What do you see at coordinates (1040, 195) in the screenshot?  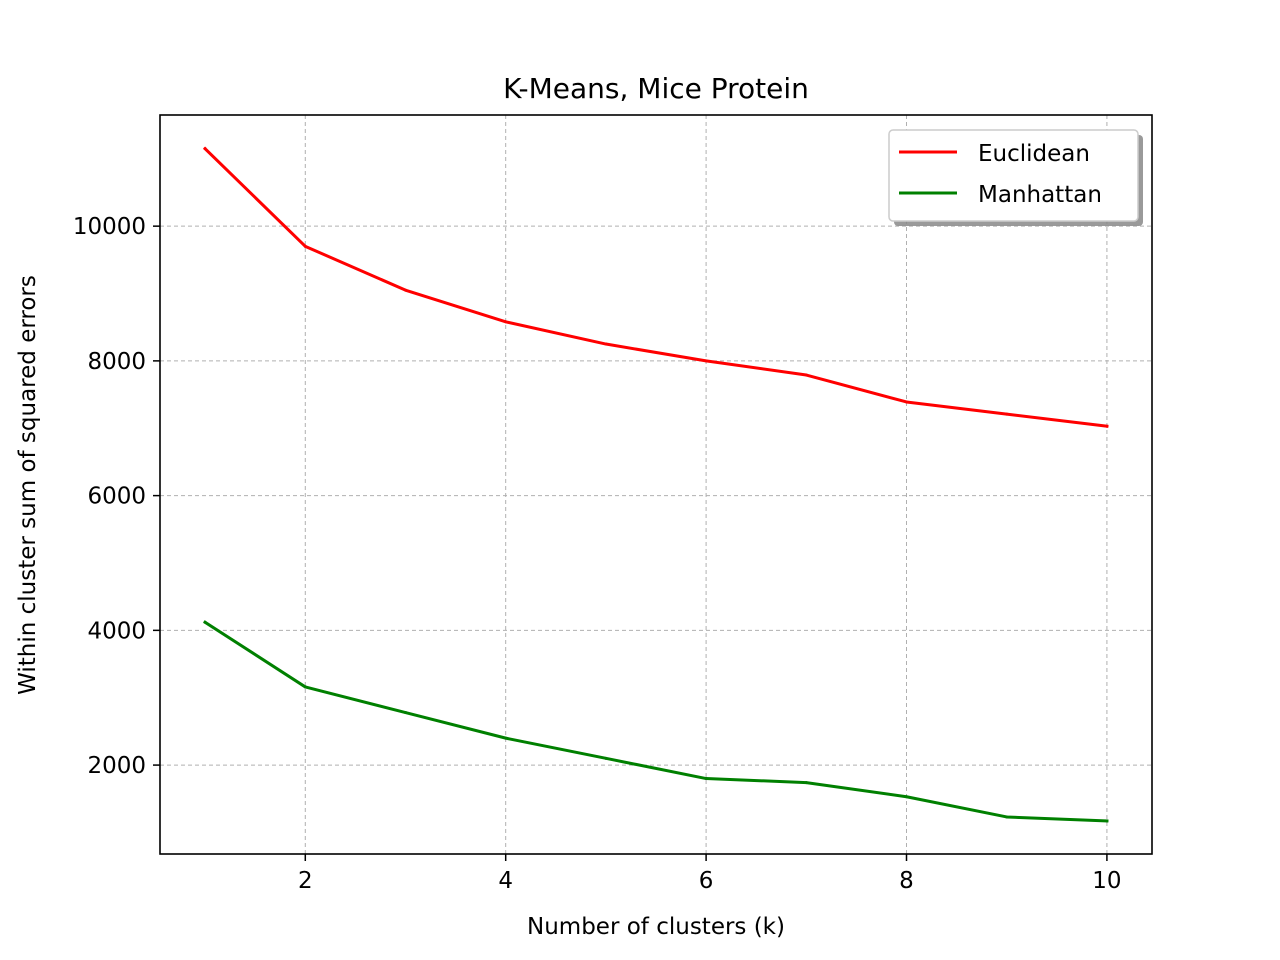 I see `legend-label-manhattan: Manhattan` at bounding box center [1040, 195].